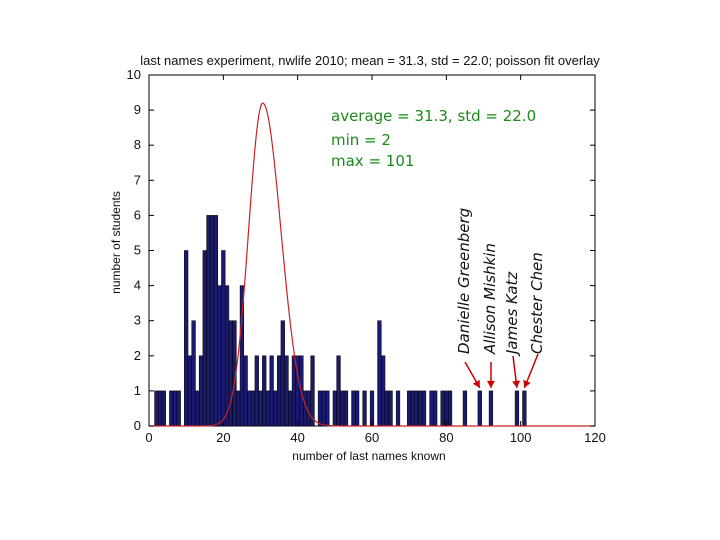  What do you see at coordinates (446, 437) in the screenshot?
I see `x-tick-label: 80` at bounding box center [446, 437].